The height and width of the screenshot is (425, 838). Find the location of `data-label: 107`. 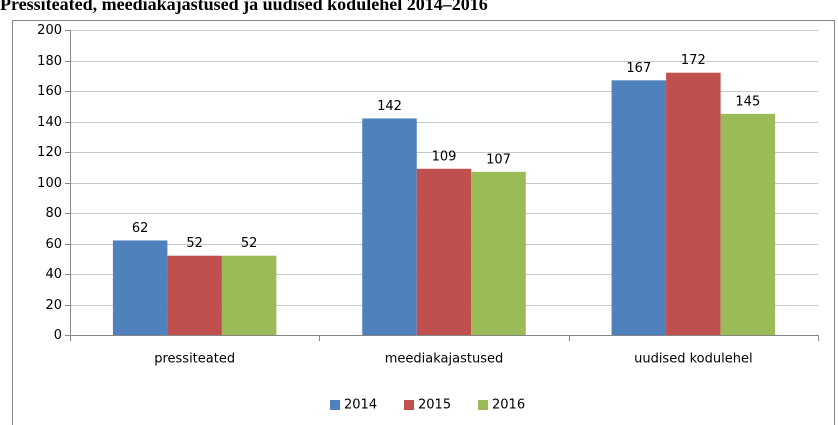

data-label: 107 is located at coordinates (498, 159).